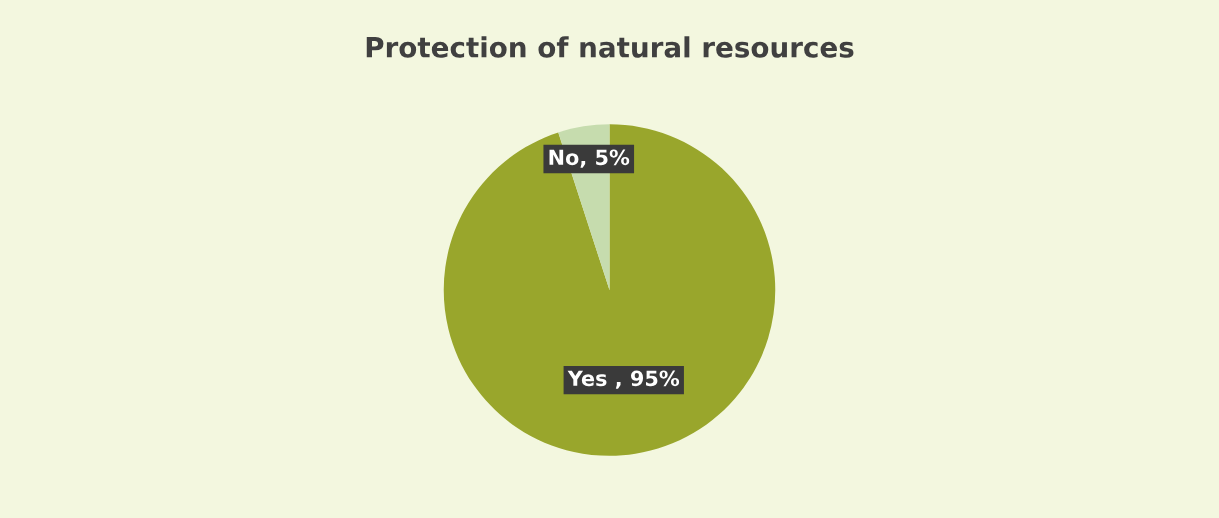  Describe the element at coordinates (647, 379) in the screenshot. I see `data-label: , 95%` at that location.